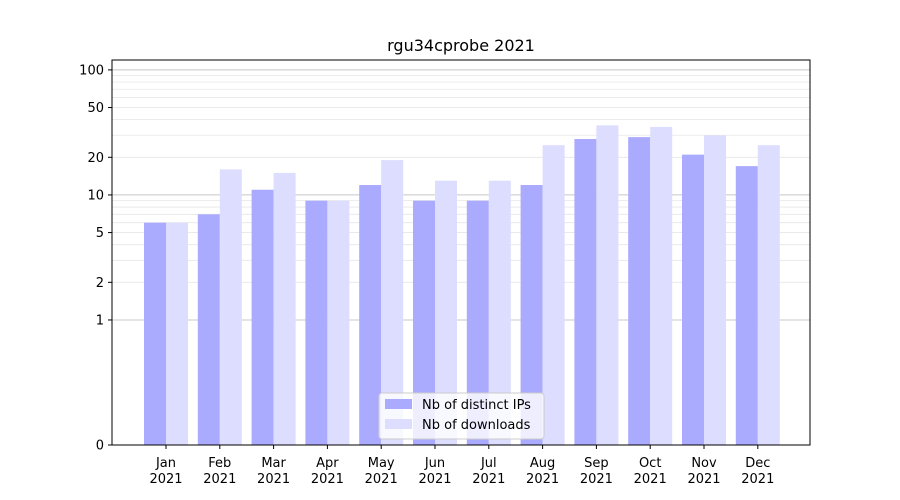  What do you see at coordinates (95, 195) in the screenshot?
I see `y-tick-label: 10` at bounding box center [95, 195].